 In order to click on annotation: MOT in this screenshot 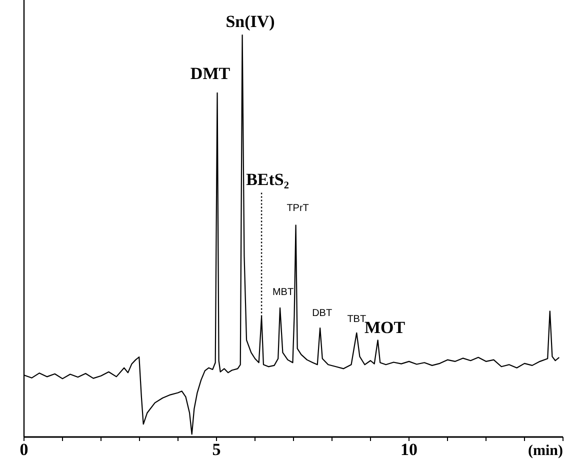, I will do `click(385, 328)`.